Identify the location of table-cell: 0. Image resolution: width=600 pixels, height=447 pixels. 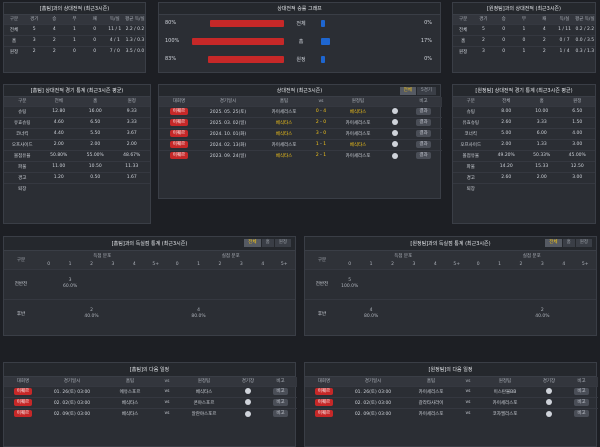
(524, 40).